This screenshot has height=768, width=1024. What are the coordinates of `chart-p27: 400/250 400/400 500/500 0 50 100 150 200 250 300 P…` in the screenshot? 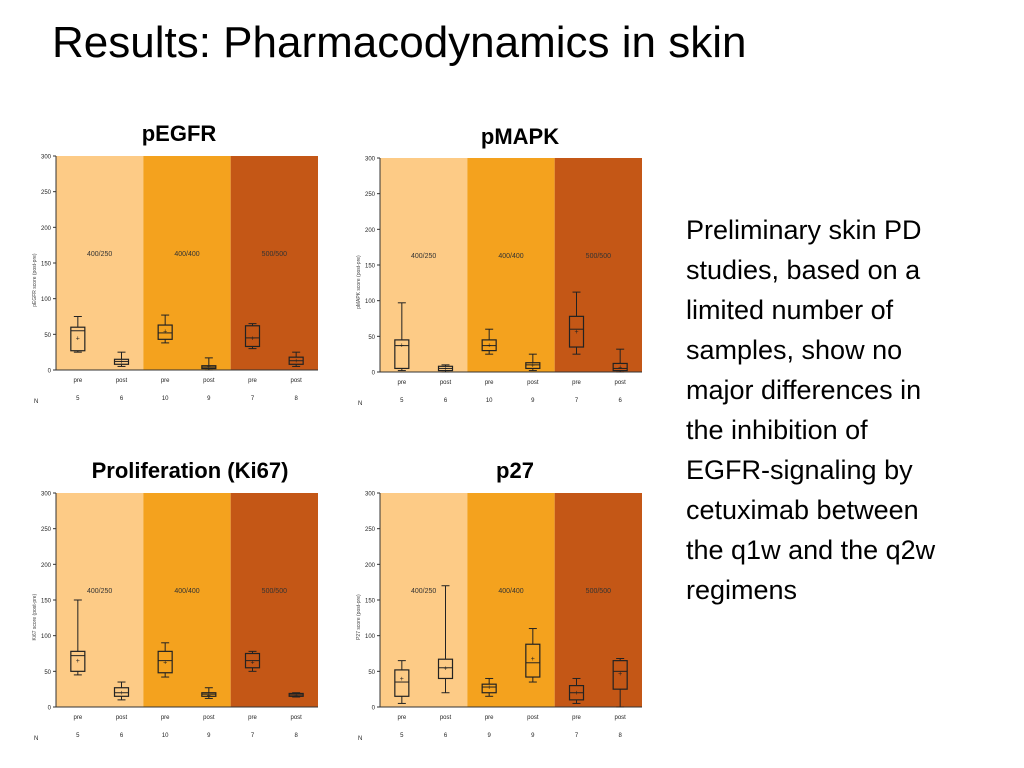 It's located at (499, 617).